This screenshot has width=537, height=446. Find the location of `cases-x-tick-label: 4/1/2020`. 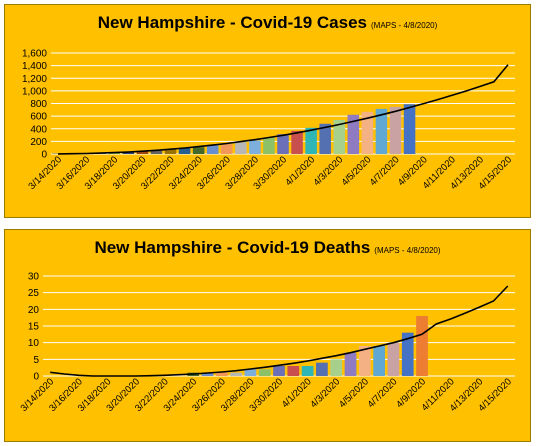

cases-x-tick-label: 4/1/2020 is located at coordinates (300, 171).